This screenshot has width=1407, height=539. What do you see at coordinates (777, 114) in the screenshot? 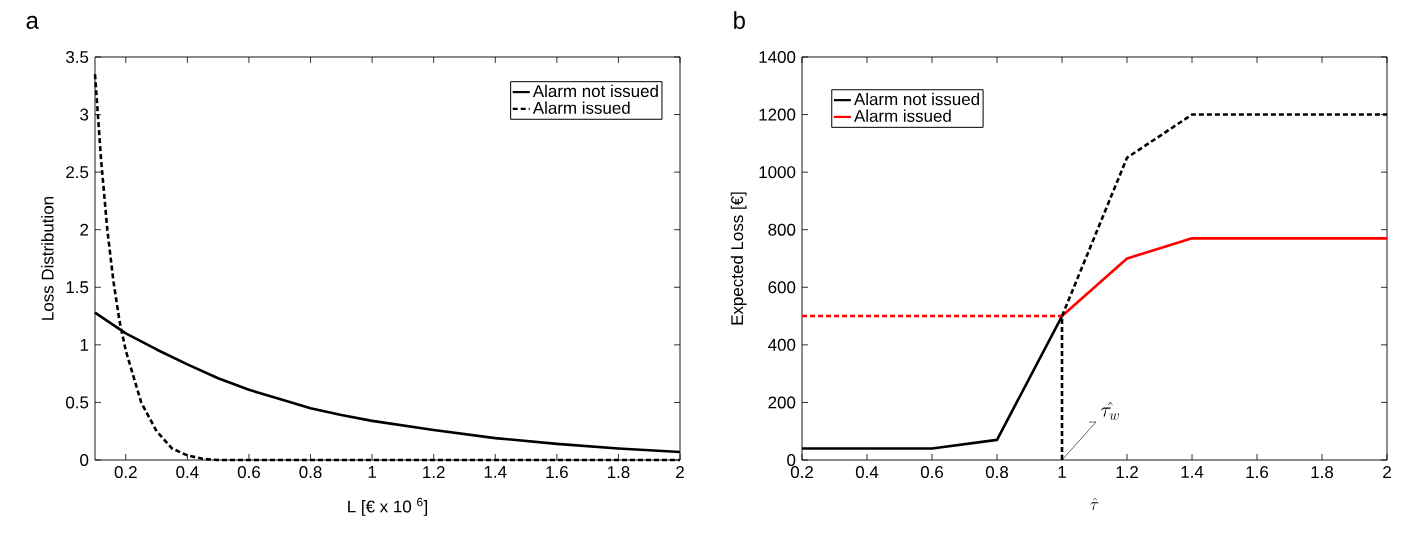
I see `y-tick-label: 1200` at bounding box center [777, 114].